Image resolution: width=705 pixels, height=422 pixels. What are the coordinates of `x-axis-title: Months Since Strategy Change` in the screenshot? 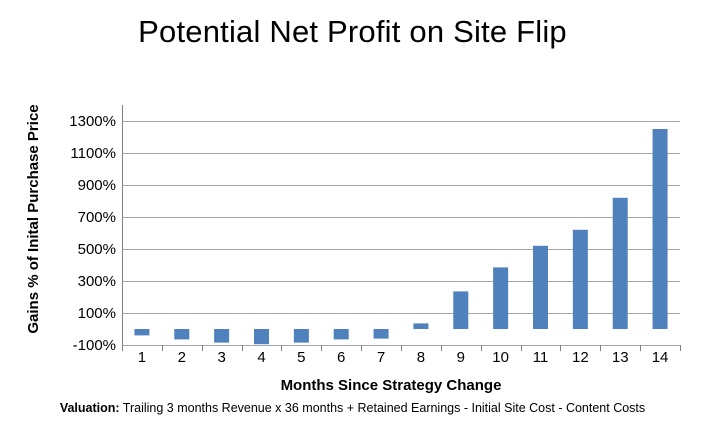 It's located at (391, 385).